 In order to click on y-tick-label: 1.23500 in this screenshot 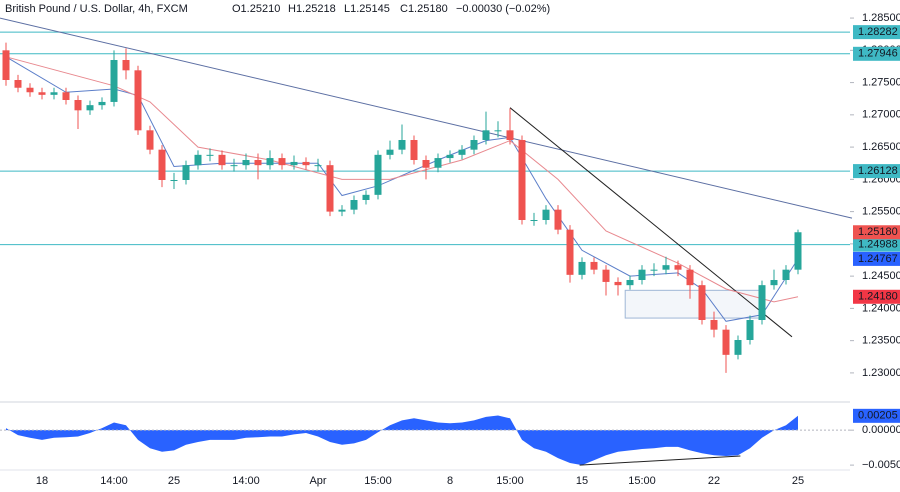, I will do `click(881, 341)`.